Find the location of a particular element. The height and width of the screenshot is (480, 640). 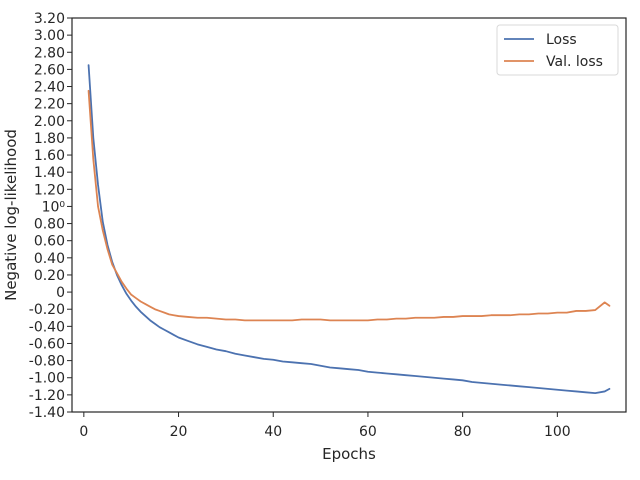

y-tick-label: 1.80 is located at coordinates (49, 139).